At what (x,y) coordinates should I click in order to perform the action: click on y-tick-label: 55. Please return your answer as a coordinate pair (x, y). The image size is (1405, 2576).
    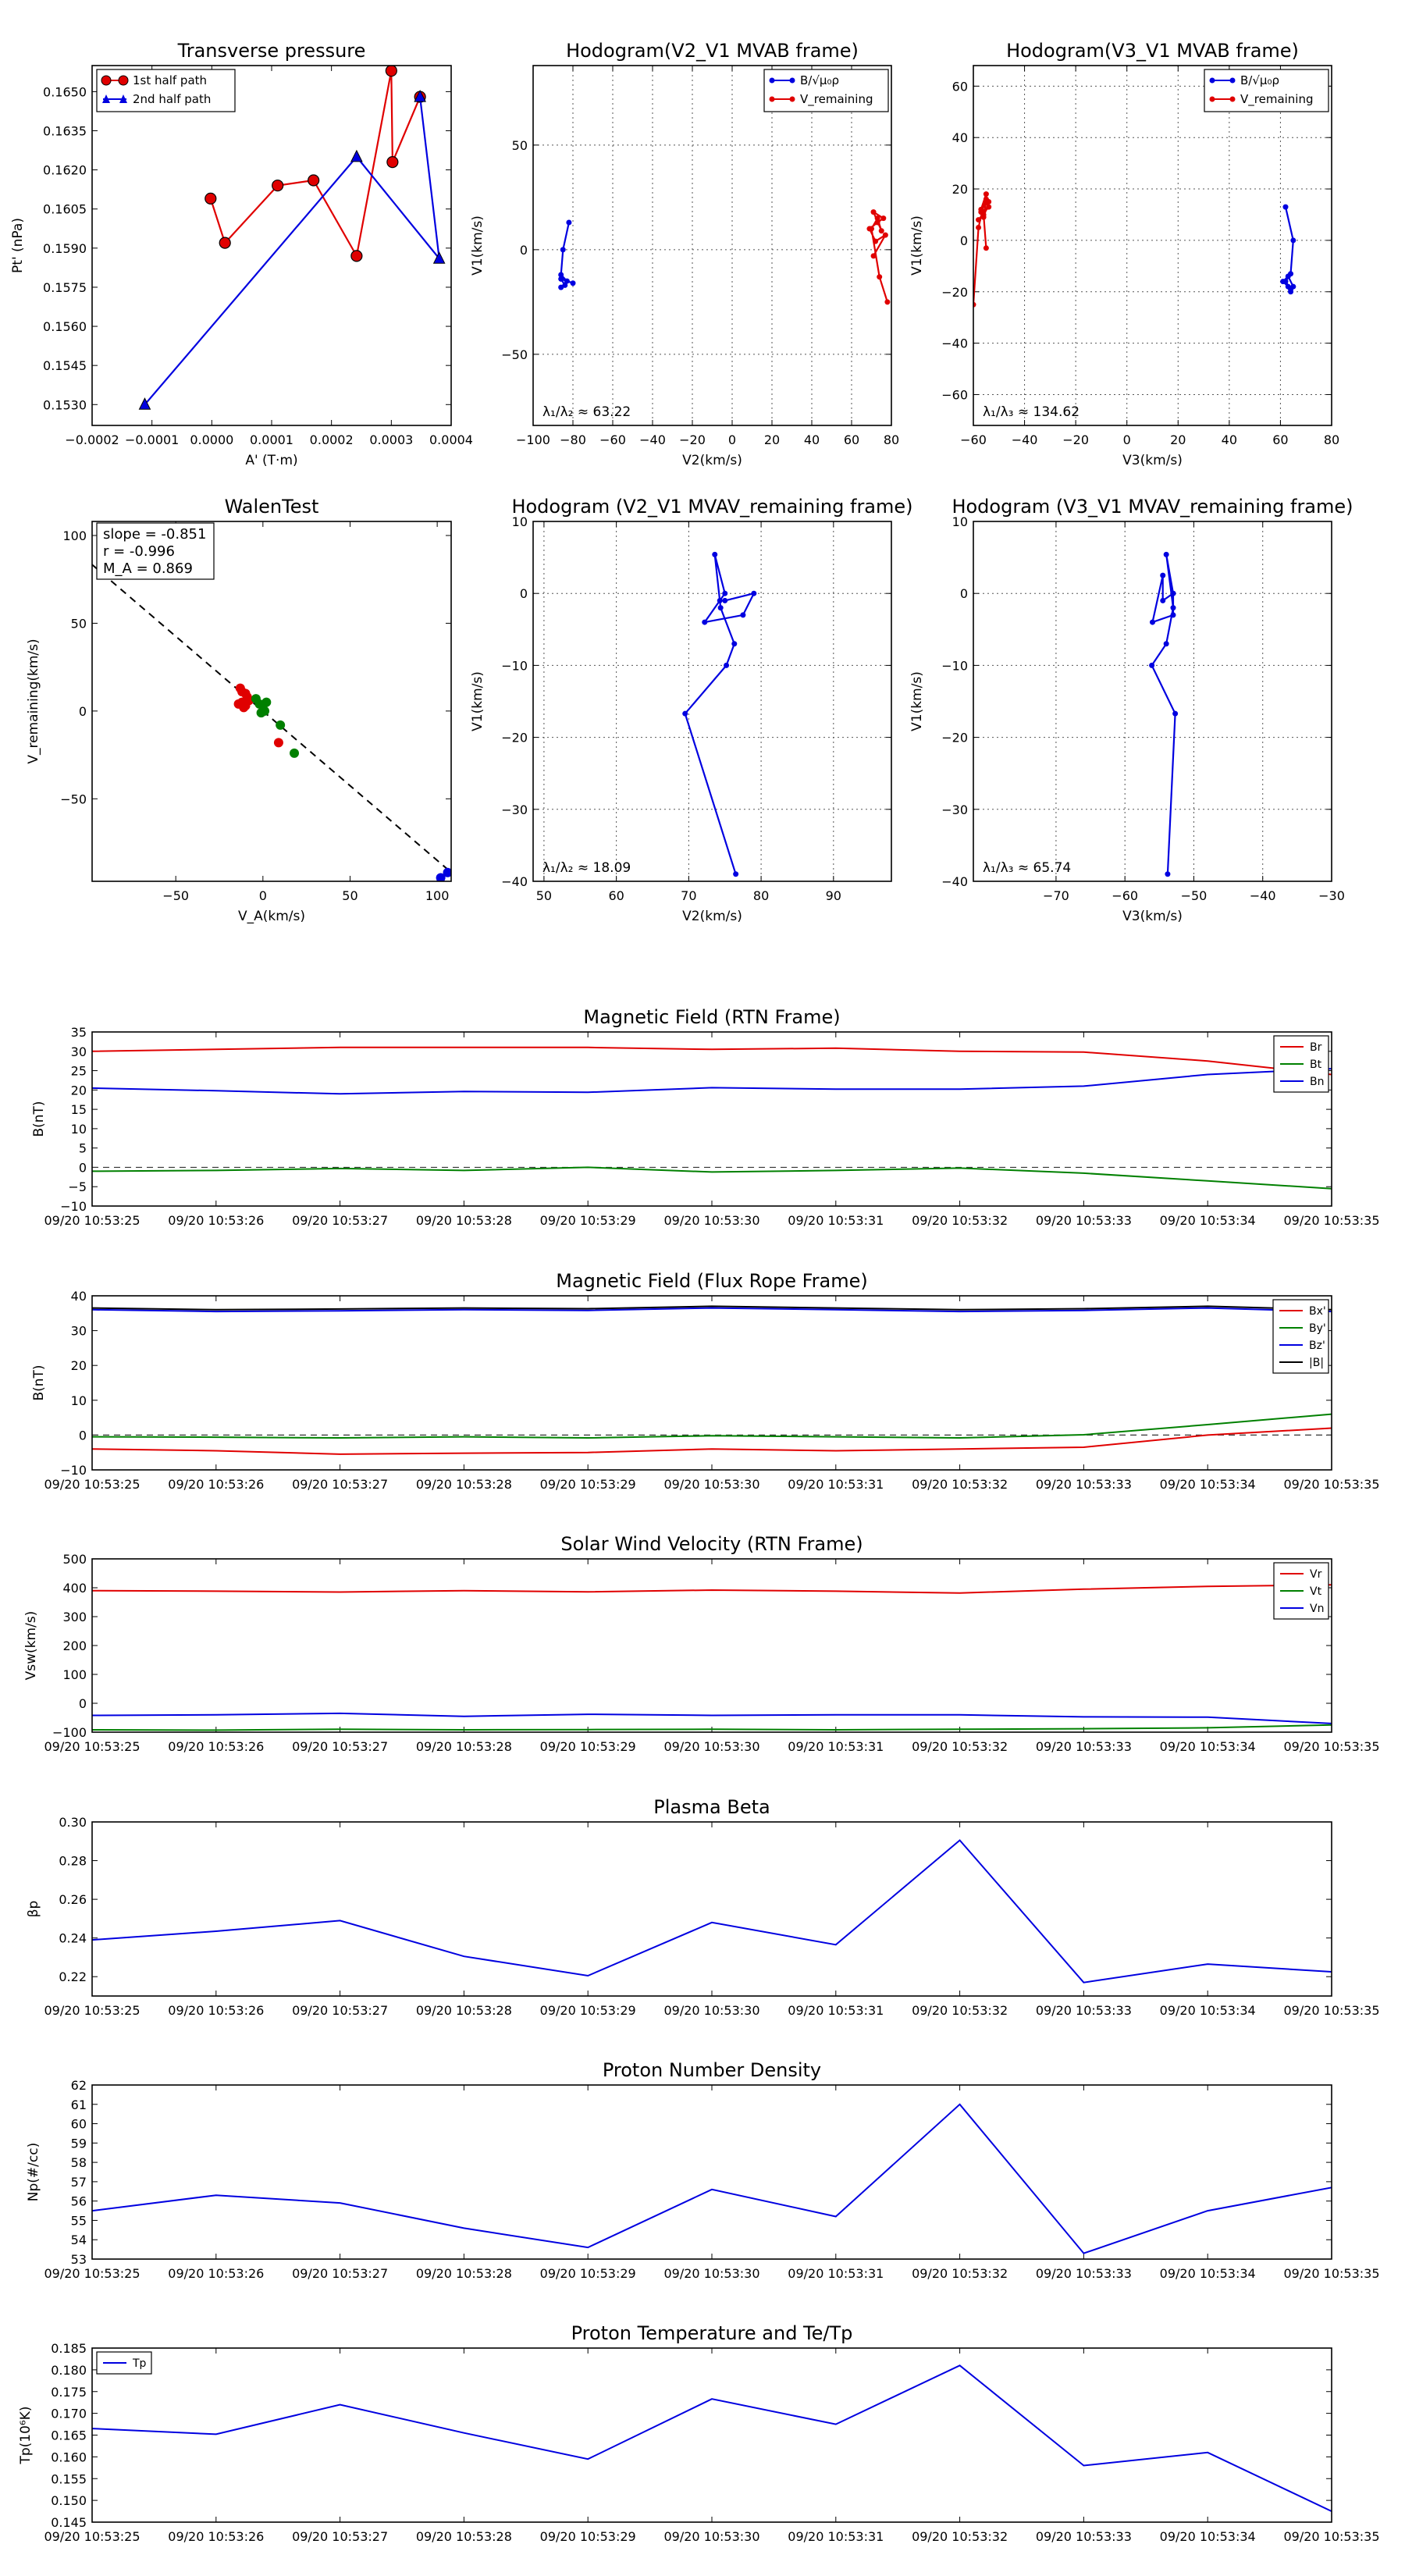
    Looking at the image, I should click on (79, 2220).